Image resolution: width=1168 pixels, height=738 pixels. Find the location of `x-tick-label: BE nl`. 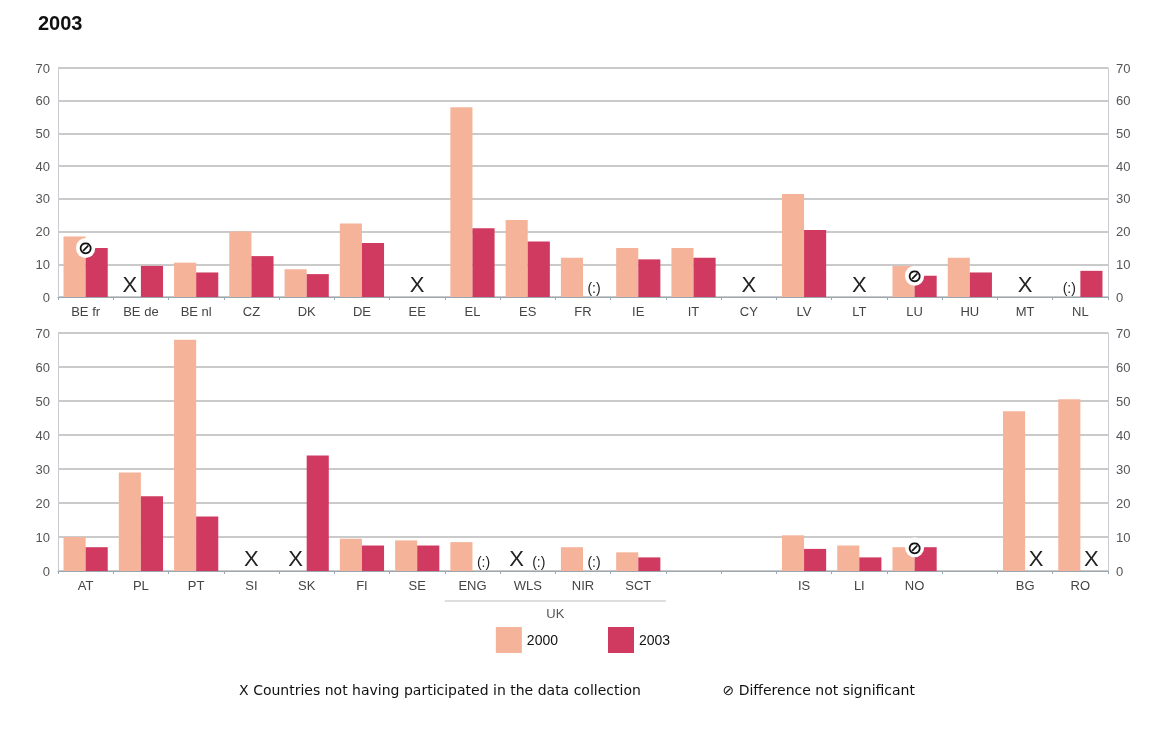

x-tick-label: BE nl is located at coordinates (196, 311).